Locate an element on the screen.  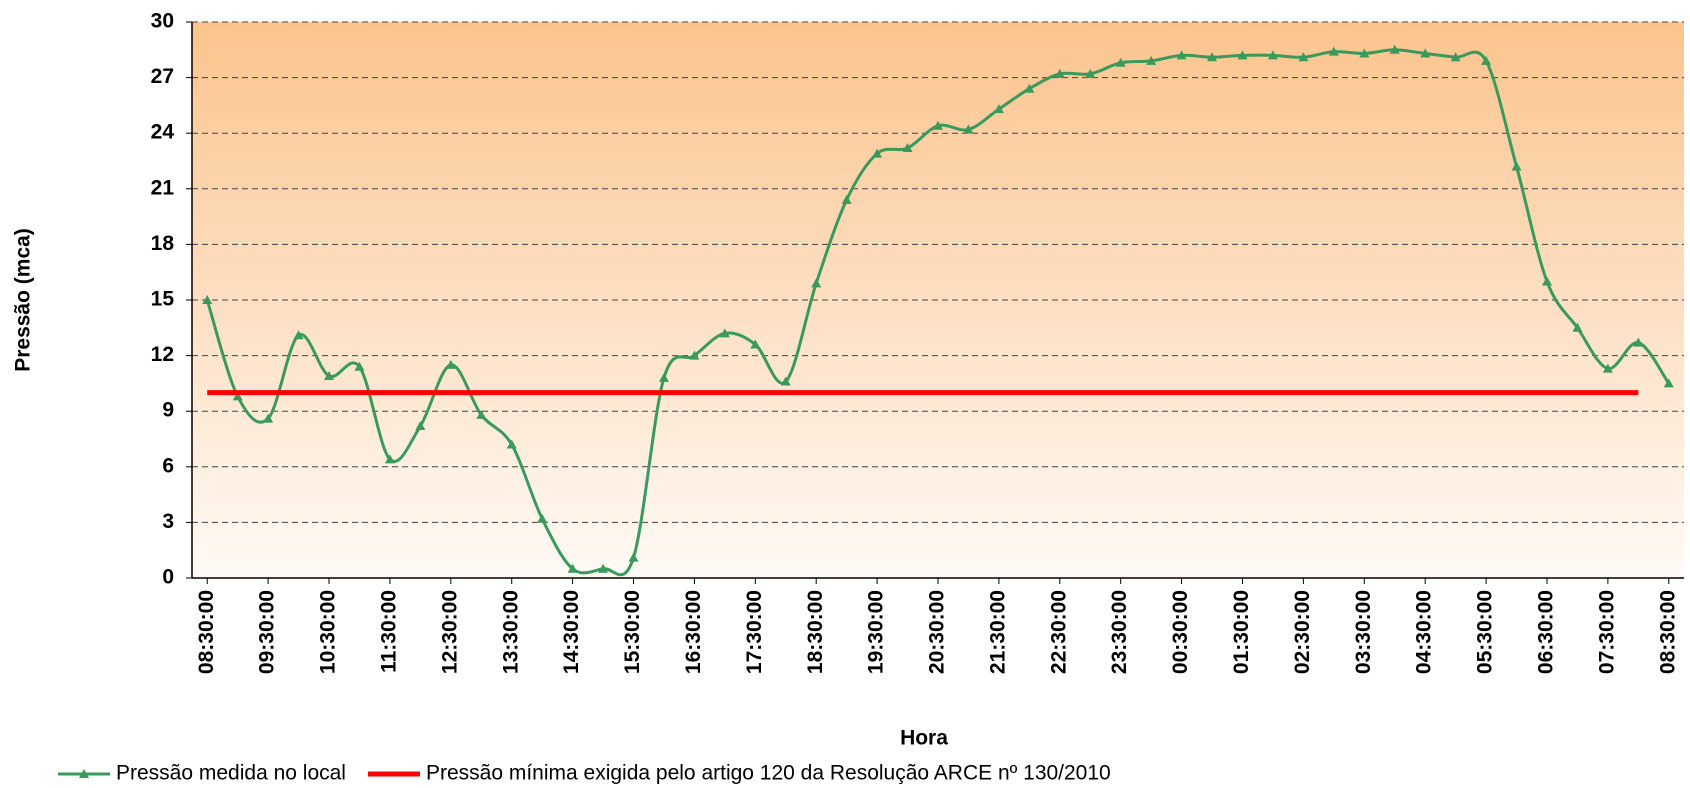
y-tick-label: 9 is located at coordinates (168, 410).